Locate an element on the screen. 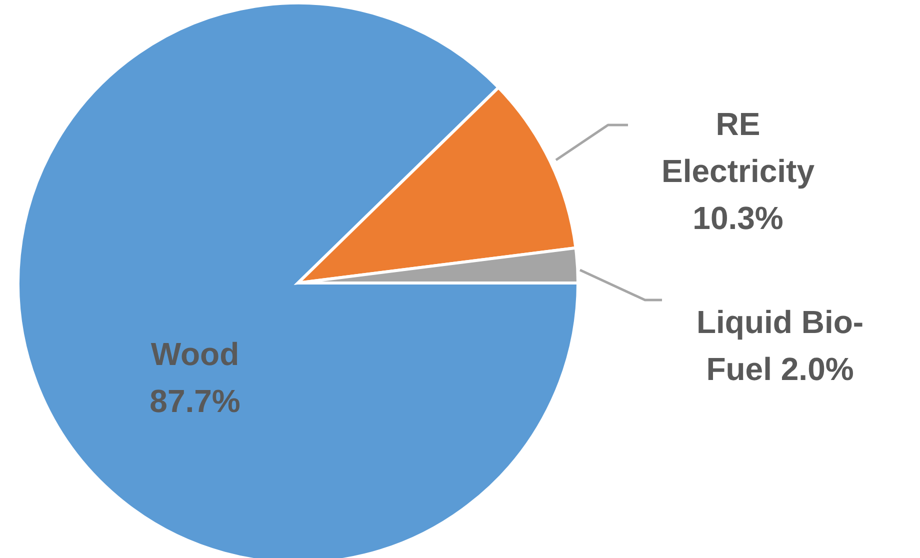 The image size is (920, 558). slice-label: Liquid Bio-Fuel 2.0% is located at coordinates (780, 345).